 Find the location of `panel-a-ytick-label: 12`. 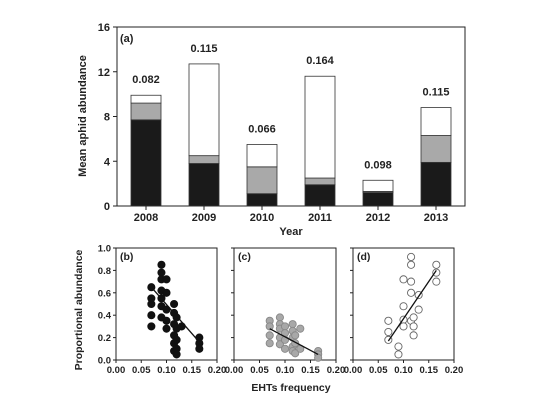

panel-a-ytick-label: 12 is located at coordinates (104, 73).